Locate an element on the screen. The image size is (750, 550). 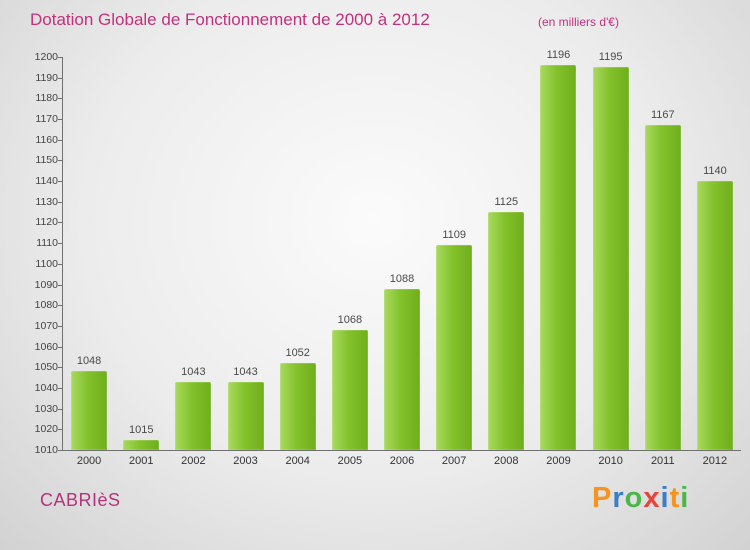
logo-letter: x is located at coordinates (652, 498).